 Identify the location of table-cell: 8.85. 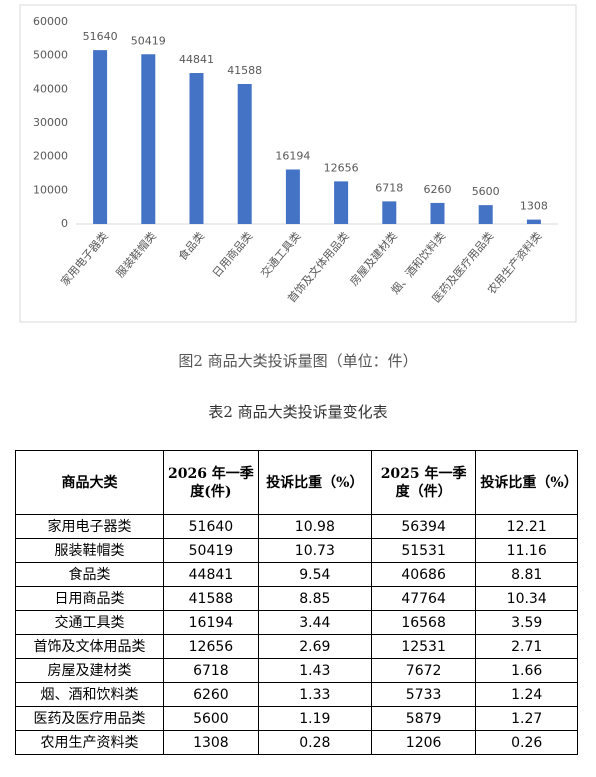
(314, 598).